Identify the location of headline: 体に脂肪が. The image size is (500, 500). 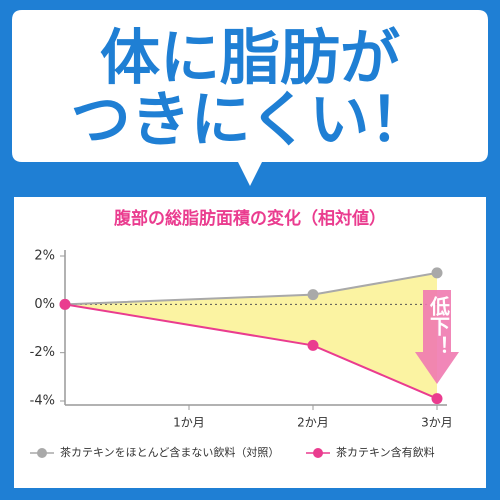
(250, 59).